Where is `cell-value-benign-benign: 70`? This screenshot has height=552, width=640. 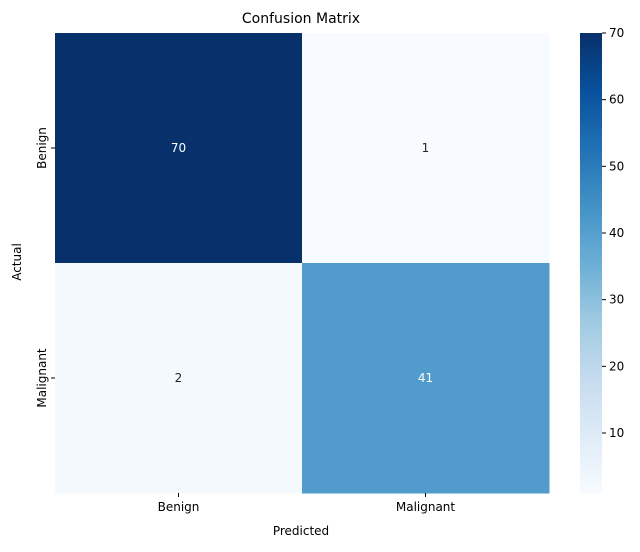 cell-value-benign-benign: 70 is located at coordinates (178, 148).